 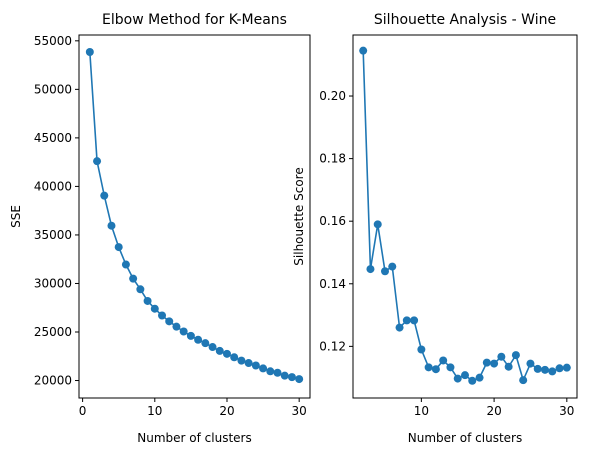 What do you see at coordinates (53, 235) in the screenshot?
I see `elbow-y-tick-label: 35000` at bounding box center [53, 235].